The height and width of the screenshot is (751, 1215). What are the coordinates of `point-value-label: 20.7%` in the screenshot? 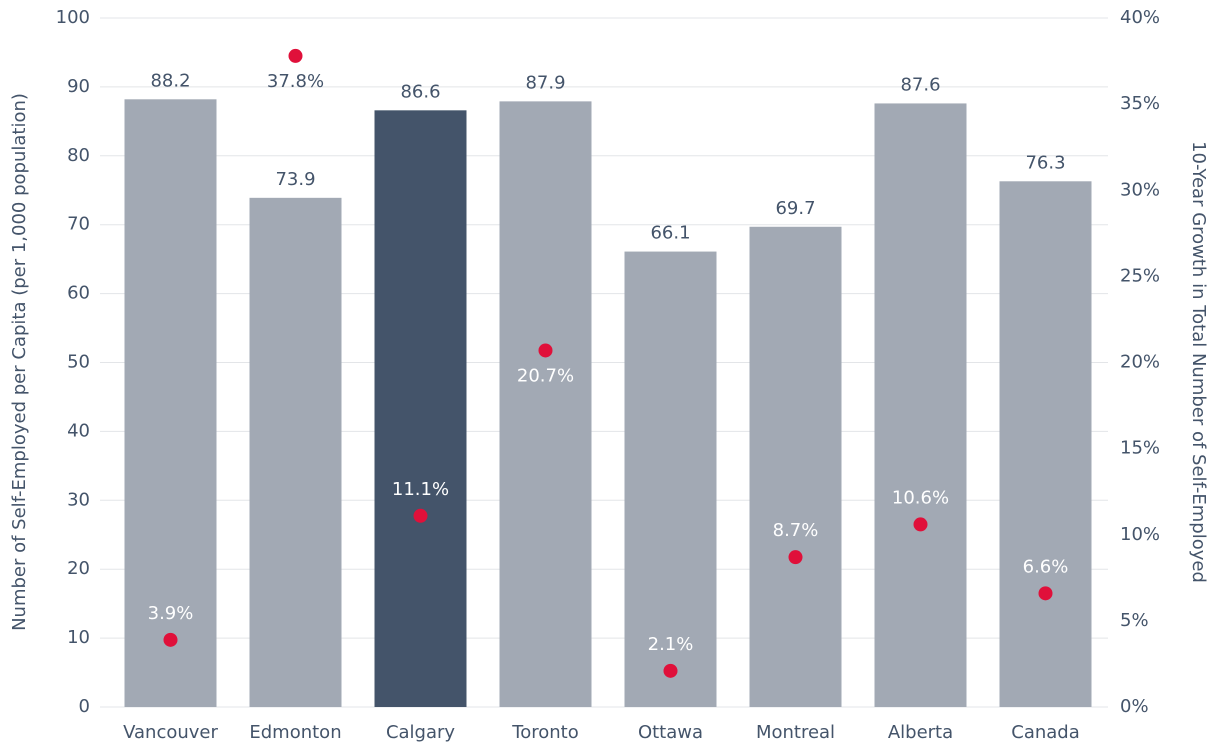 It's located at (545, 375).